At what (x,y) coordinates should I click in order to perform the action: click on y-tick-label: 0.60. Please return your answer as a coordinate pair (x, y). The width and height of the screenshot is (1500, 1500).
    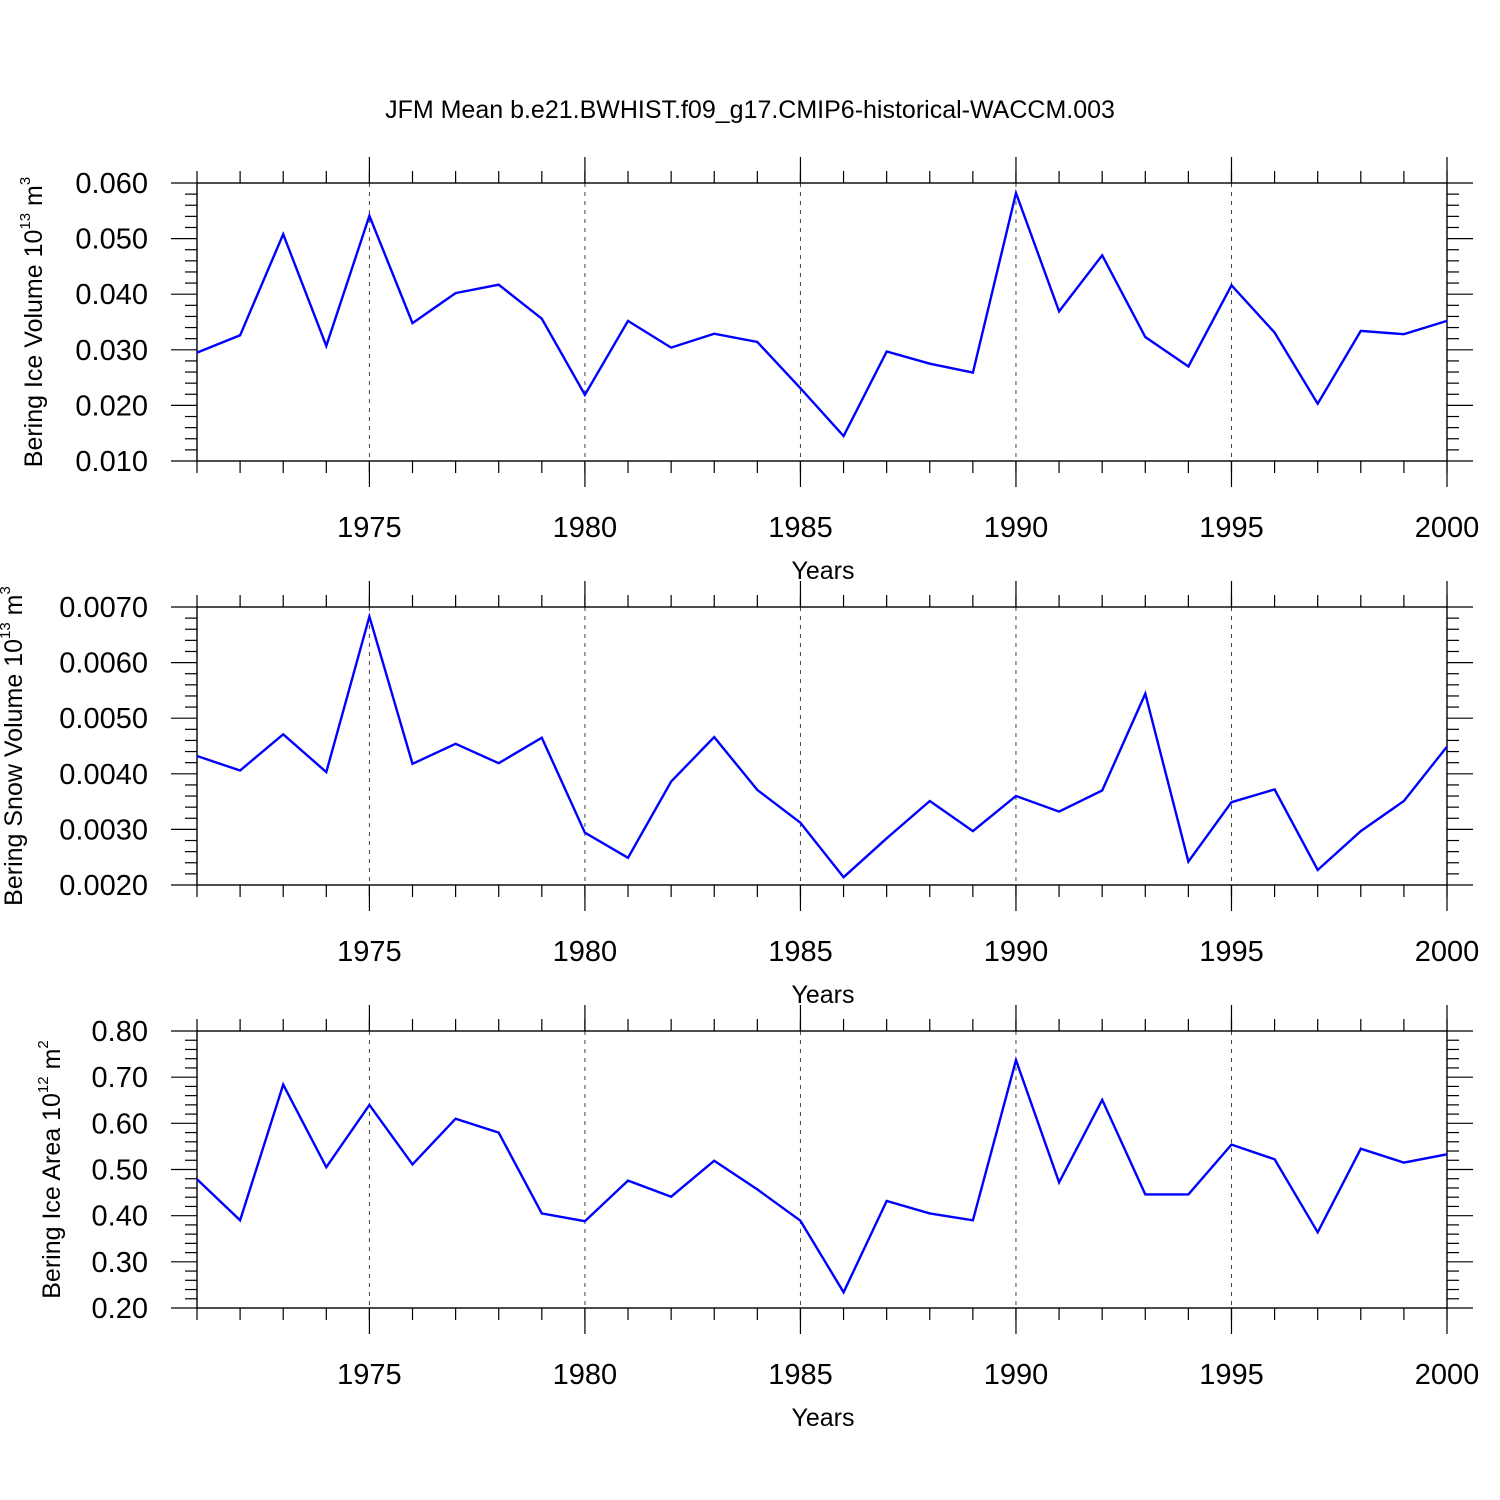
    Looking at the image, I should click on (120, 1124).